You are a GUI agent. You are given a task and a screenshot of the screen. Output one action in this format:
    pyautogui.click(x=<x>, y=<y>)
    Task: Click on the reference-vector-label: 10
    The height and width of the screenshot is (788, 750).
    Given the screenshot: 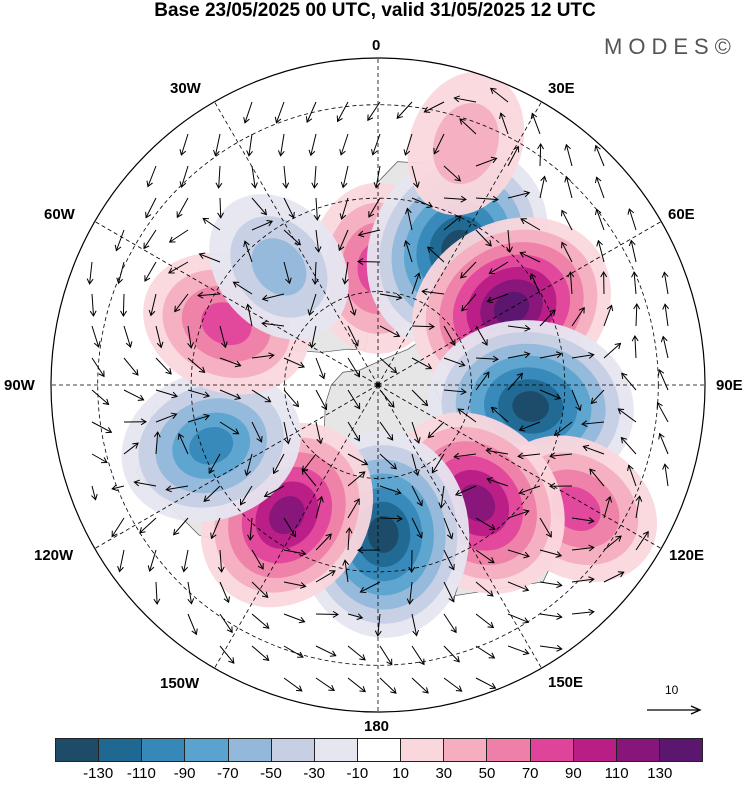 What is the action you would take?
    pyautogui.click(x=671, y=690)
    